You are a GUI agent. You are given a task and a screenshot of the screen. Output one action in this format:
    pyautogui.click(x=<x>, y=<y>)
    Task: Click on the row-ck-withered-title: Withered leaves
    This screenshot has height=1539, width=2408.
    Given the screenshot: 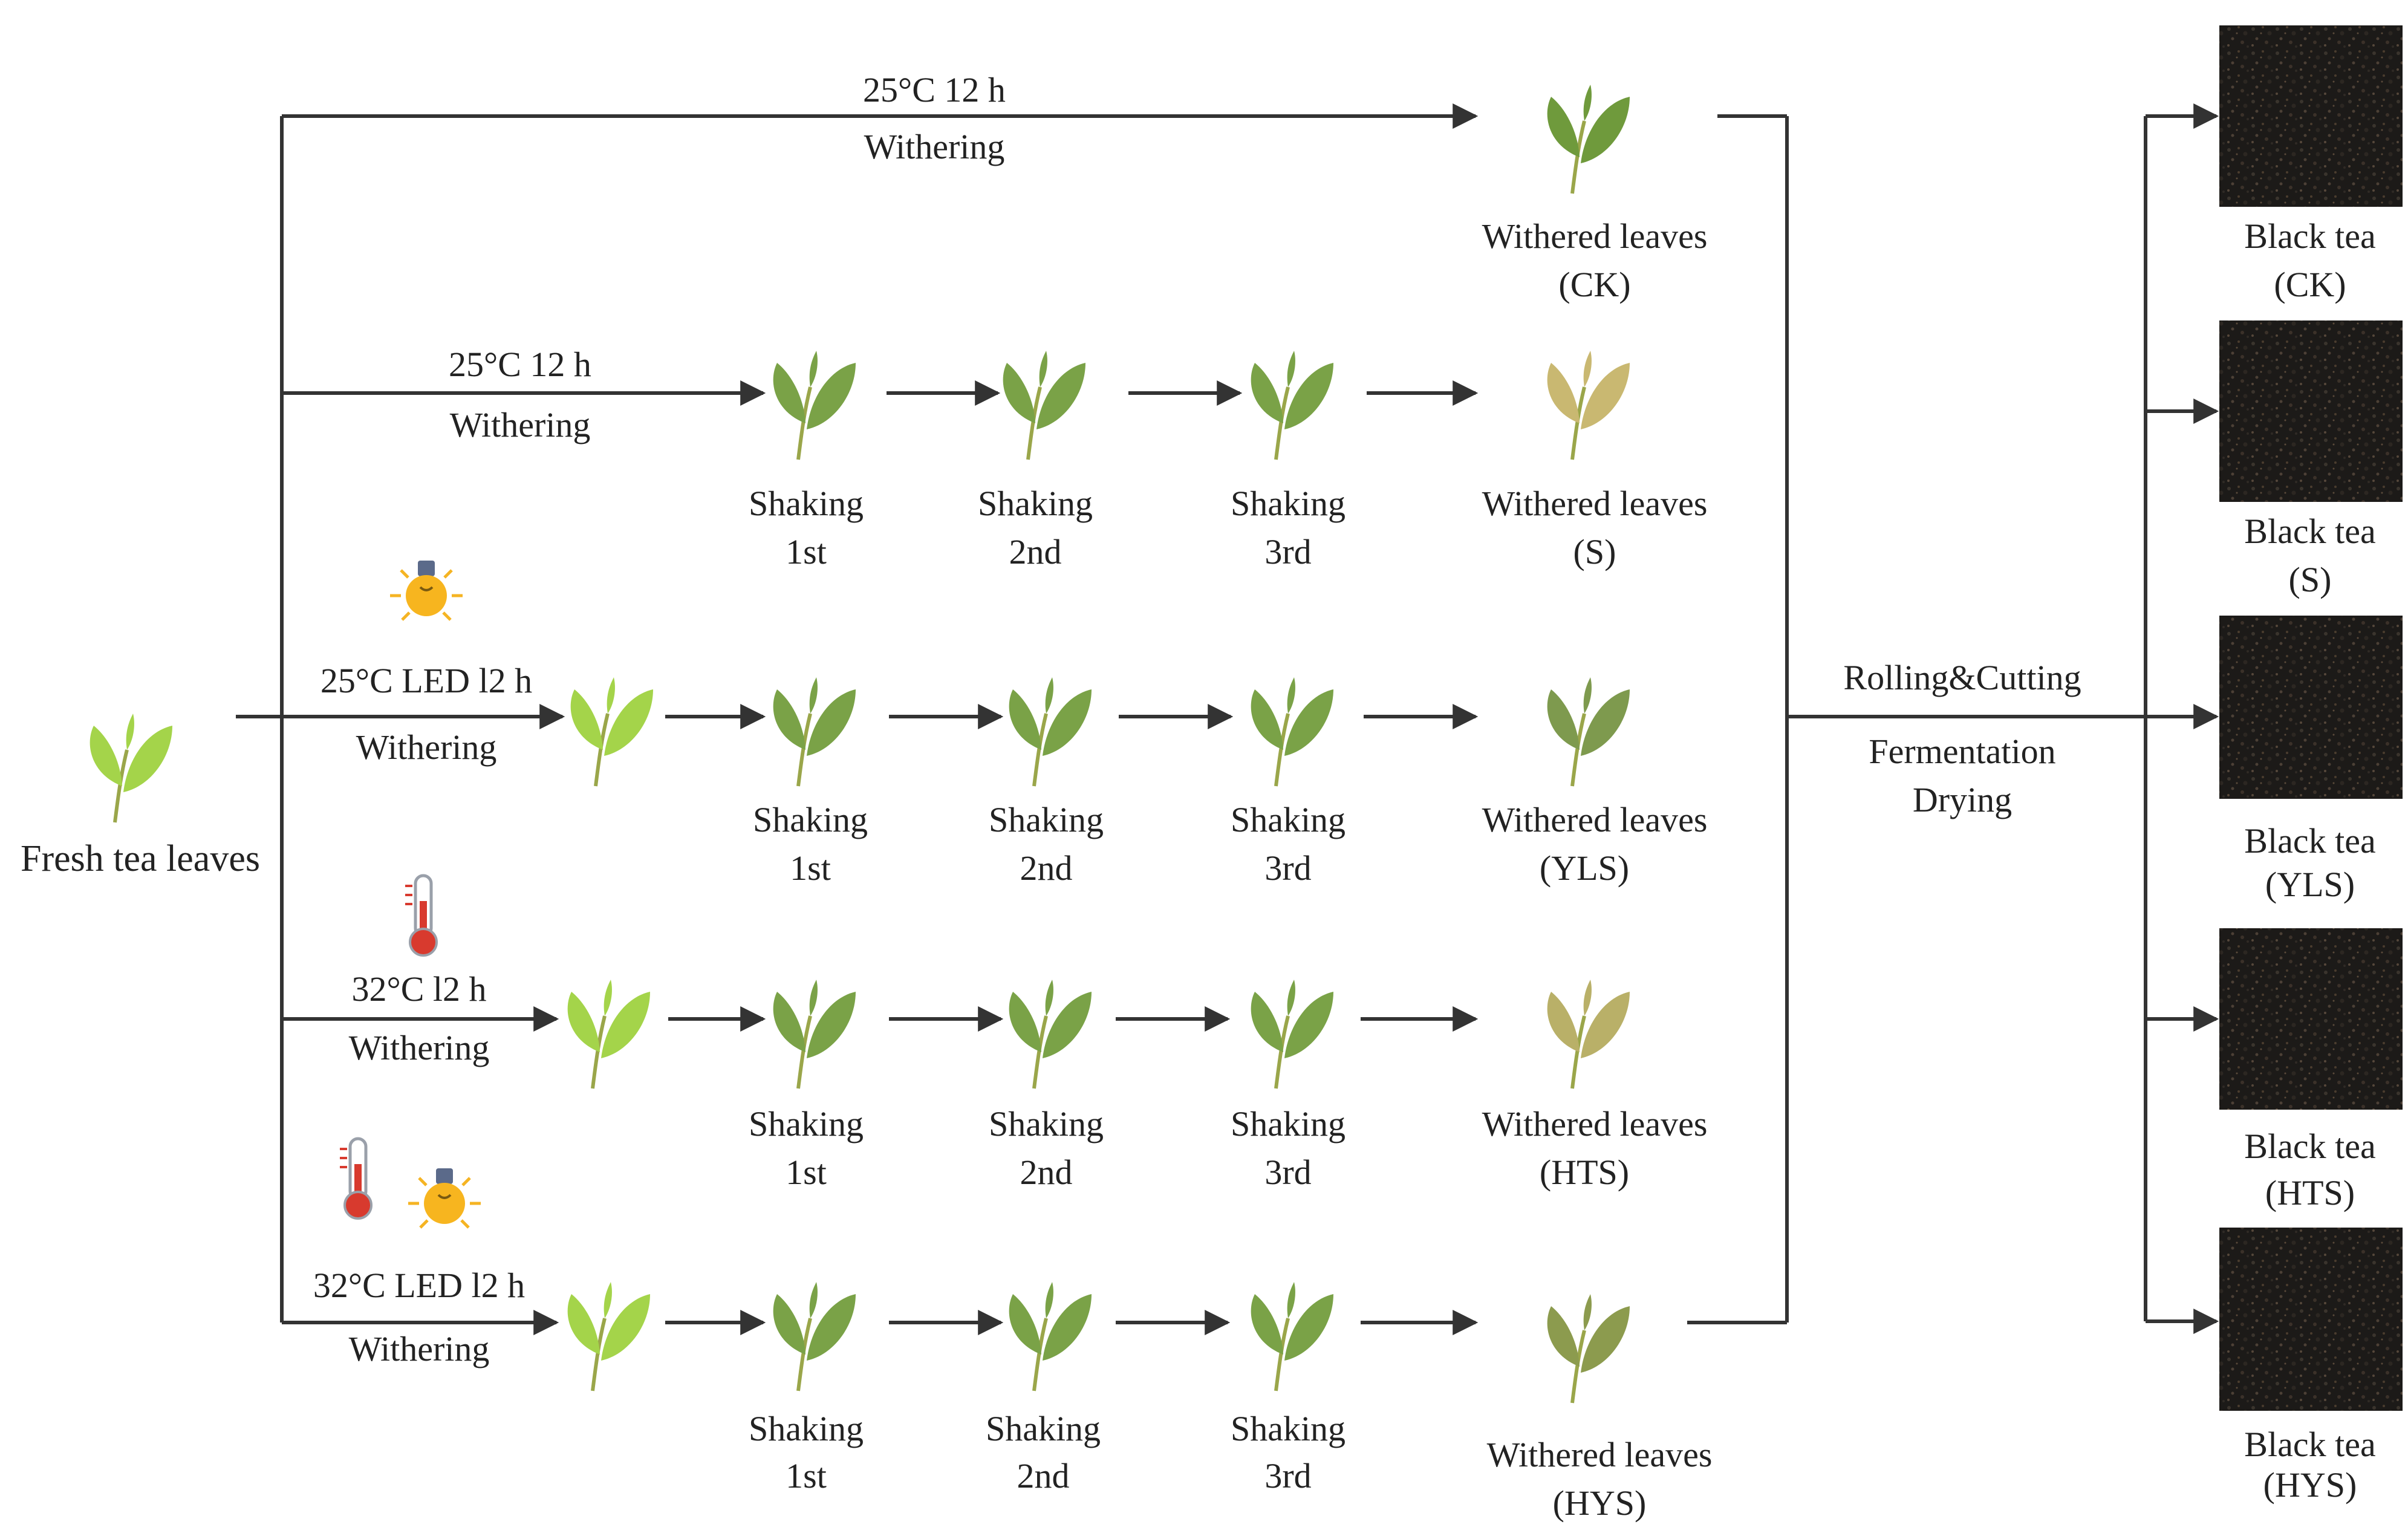 What is the action you would take?
    pyautogui.click(x=1595, y=236)
    